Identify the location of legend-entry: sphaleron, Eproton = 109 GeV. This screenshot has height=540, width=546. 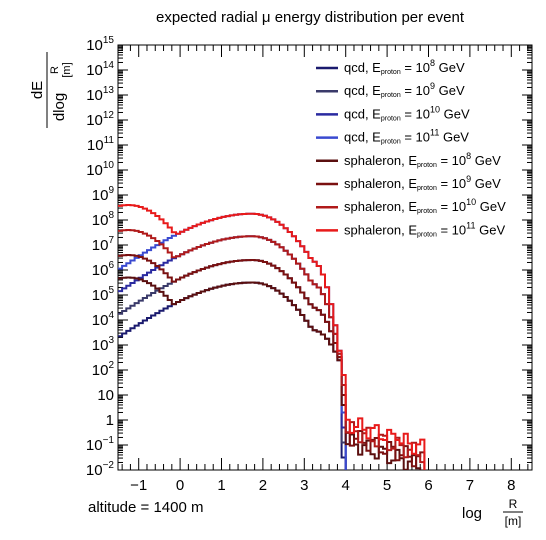
(422, 183).